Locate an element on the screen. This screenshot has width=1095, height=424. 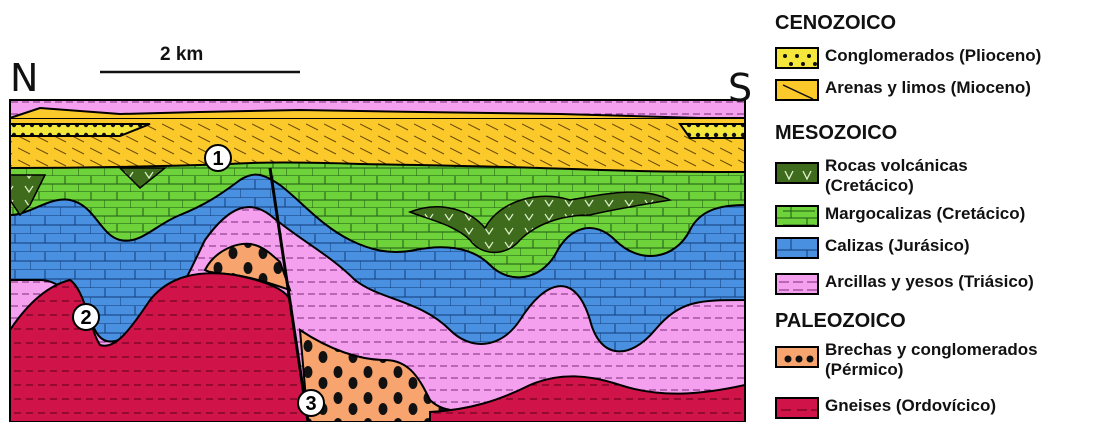
legend-label: Arenas y limos (Mioceno) is located at coordinates (928, 87).